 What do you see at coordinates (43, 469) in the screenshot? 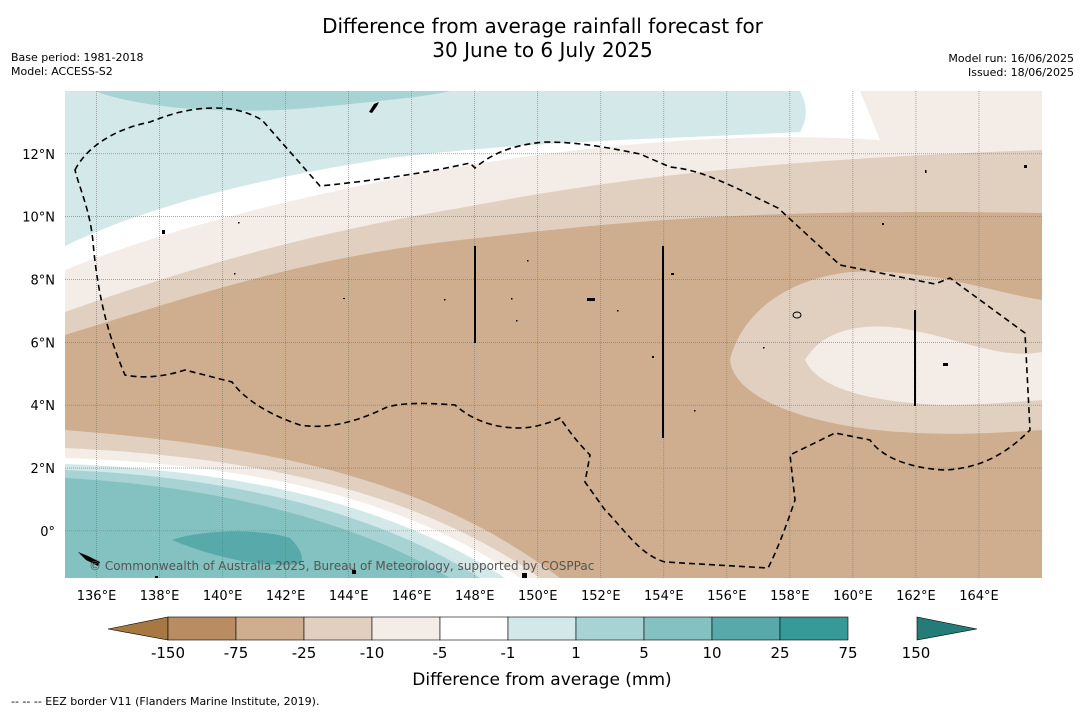
I see `latitude-tick-label: 2°N` at bounding box center [43, 469].